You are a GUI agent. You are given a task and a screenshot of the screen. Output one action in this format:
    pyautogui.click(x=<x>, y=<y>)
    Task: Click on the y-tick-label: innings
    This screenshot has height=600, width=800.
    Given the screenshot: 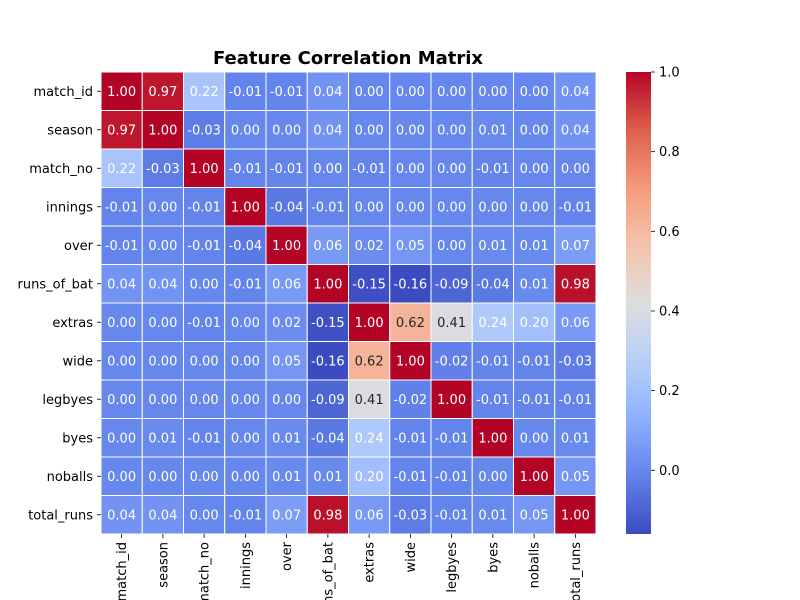 What is the action you would take?
    pyautogui.click(x=69, y=207)
    